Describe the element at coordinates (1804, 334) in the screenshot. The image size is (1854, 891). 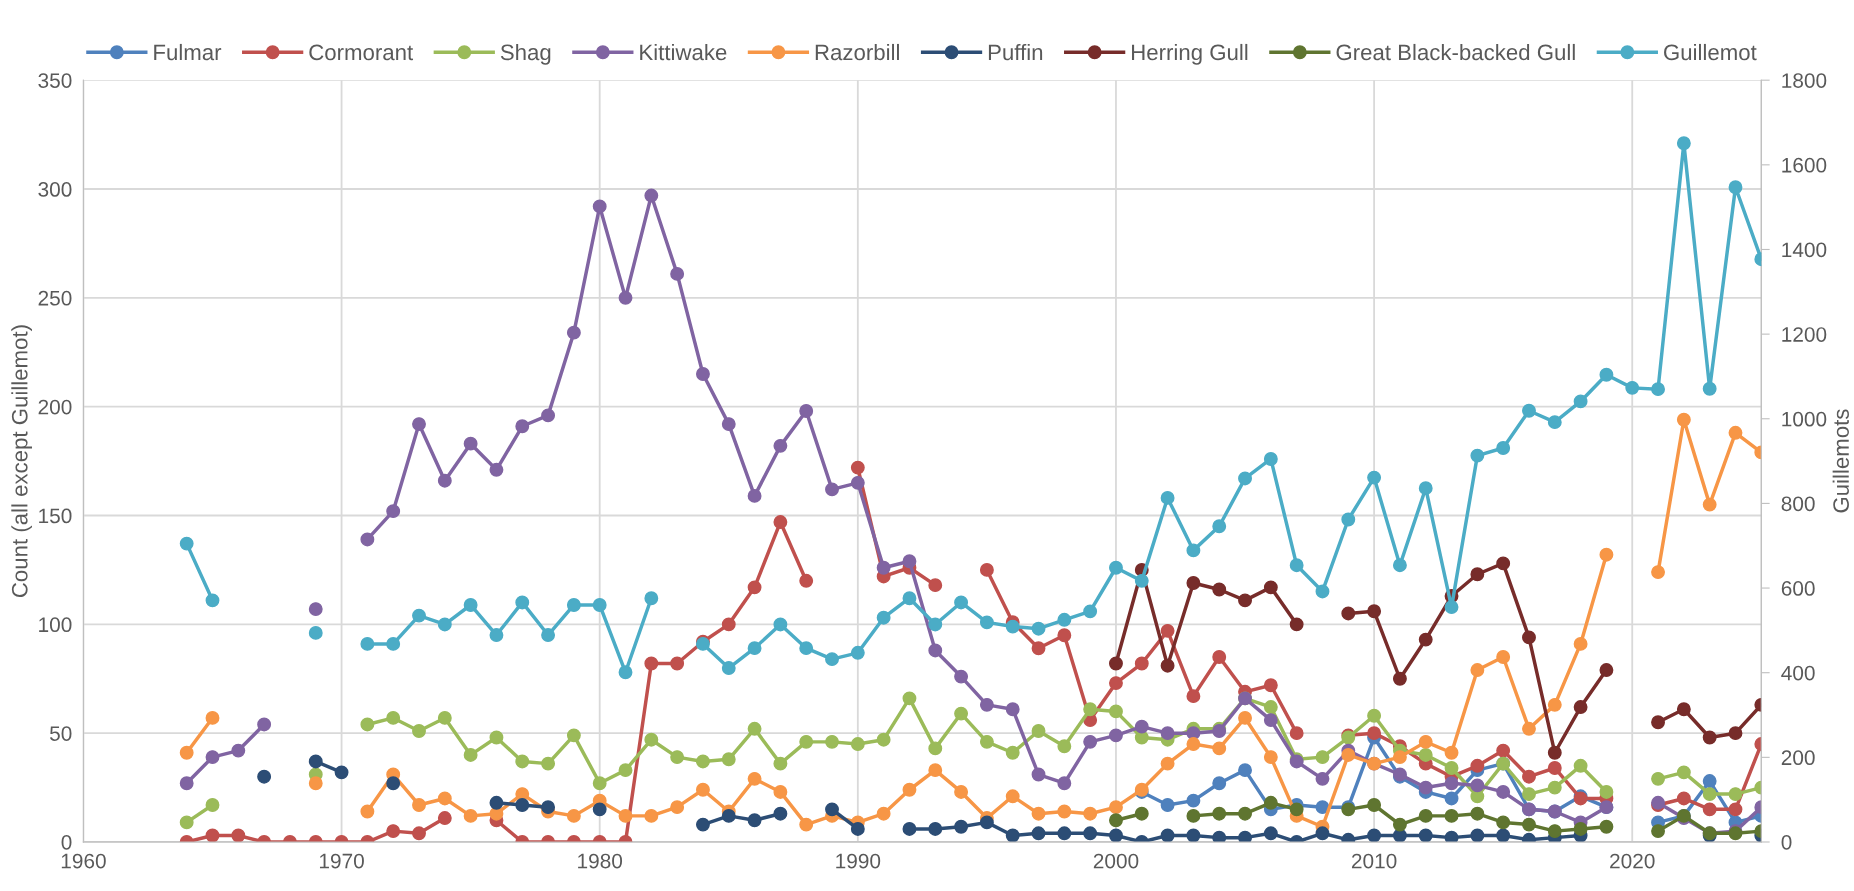
I see `y2-tick-label: 1200` at that location.